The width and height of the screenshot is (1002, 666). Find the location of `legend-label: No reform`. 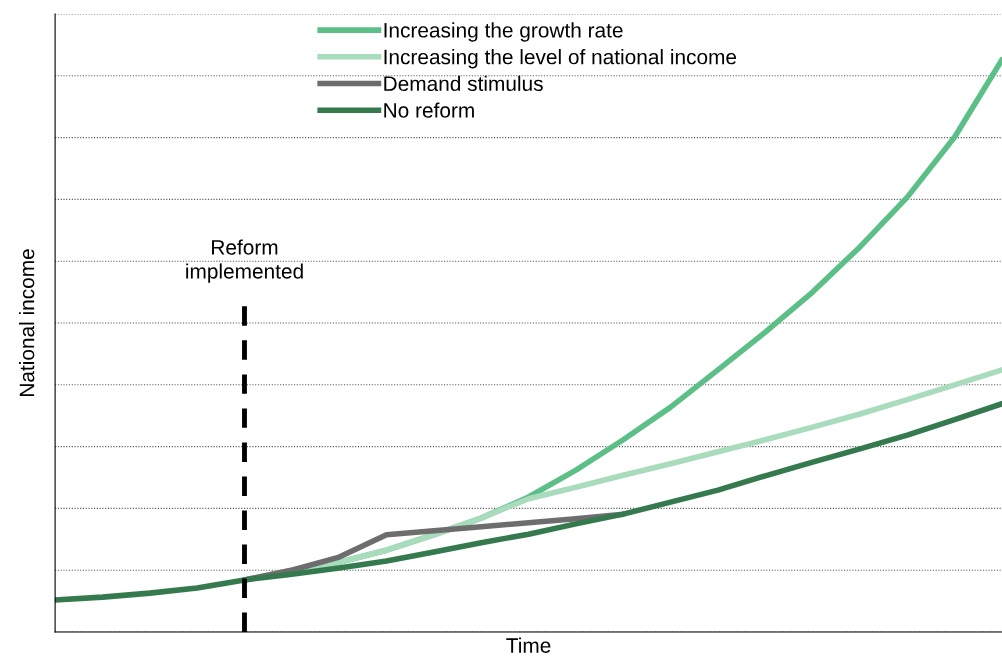

legend-label: No reform is located at coordinates (429, 110).